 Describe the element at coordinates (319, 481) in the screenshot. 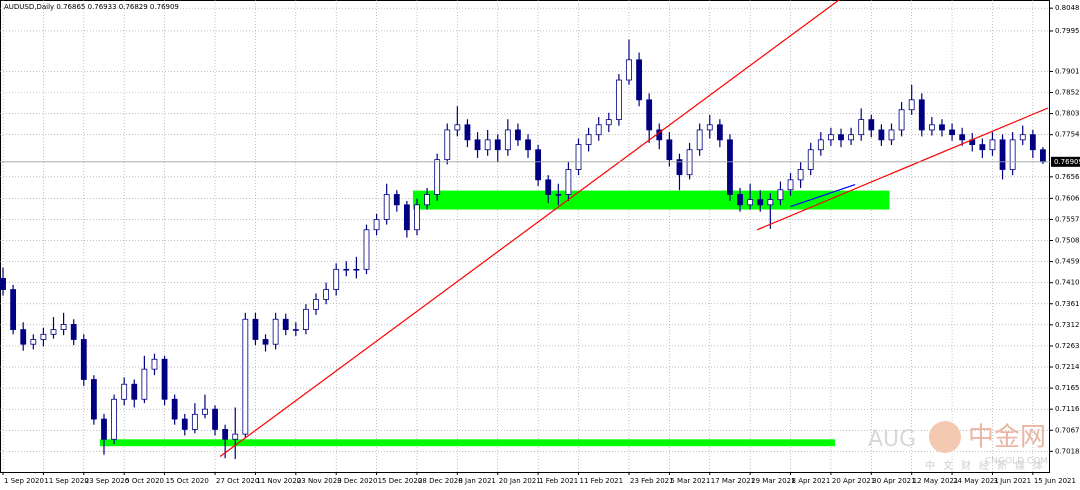

I see `x-tick-label: 23 Nov 2020` at that location.